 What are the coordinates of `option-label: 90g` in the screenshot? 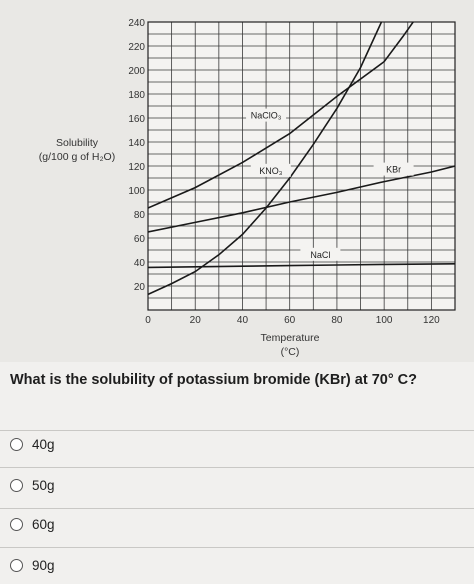 It's located at (43, 565).